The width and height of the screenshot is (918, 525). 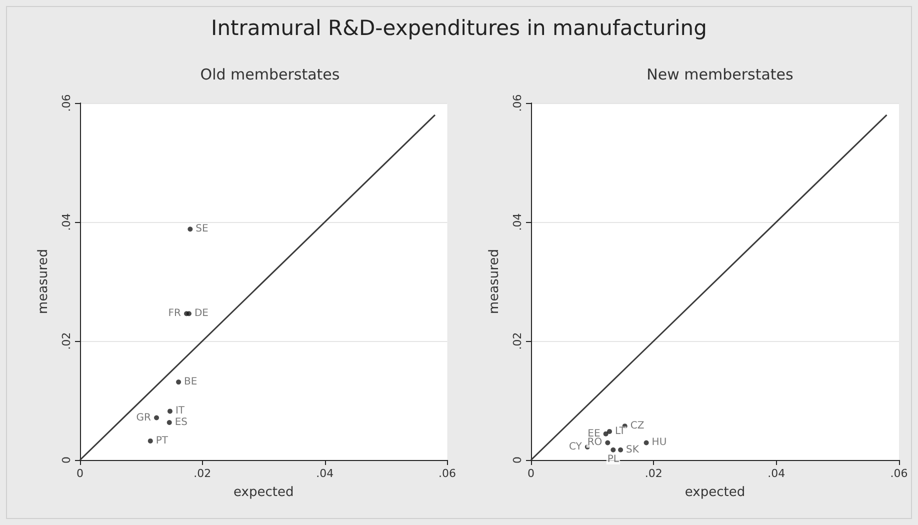 What do you see at coordinates (180, 411) in the screenshot?
I see `series-label: IT` at bounding box center [180, 411].